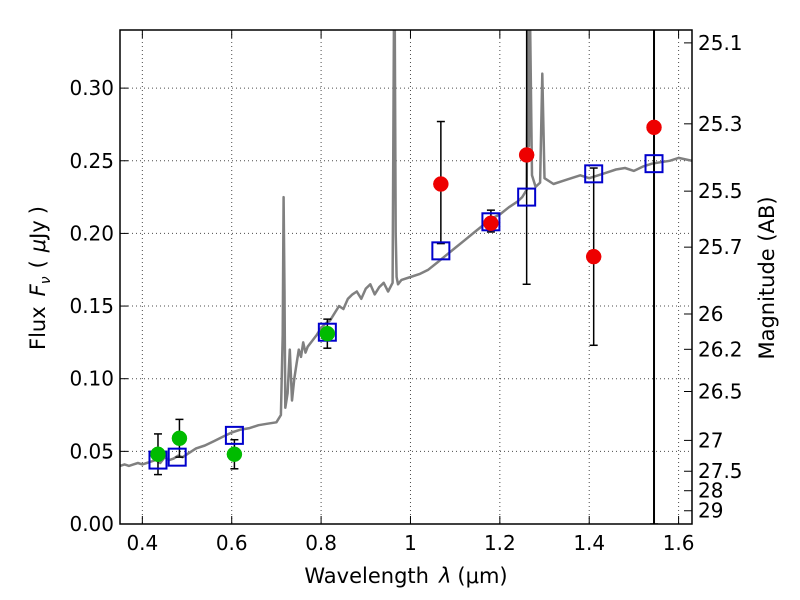 The width and height of the screenshot is (800, 600). Describe the element at coordinates (767, 277) in the screenshot. I see `y2-axis-label: Magnitude (AB)` at that location.